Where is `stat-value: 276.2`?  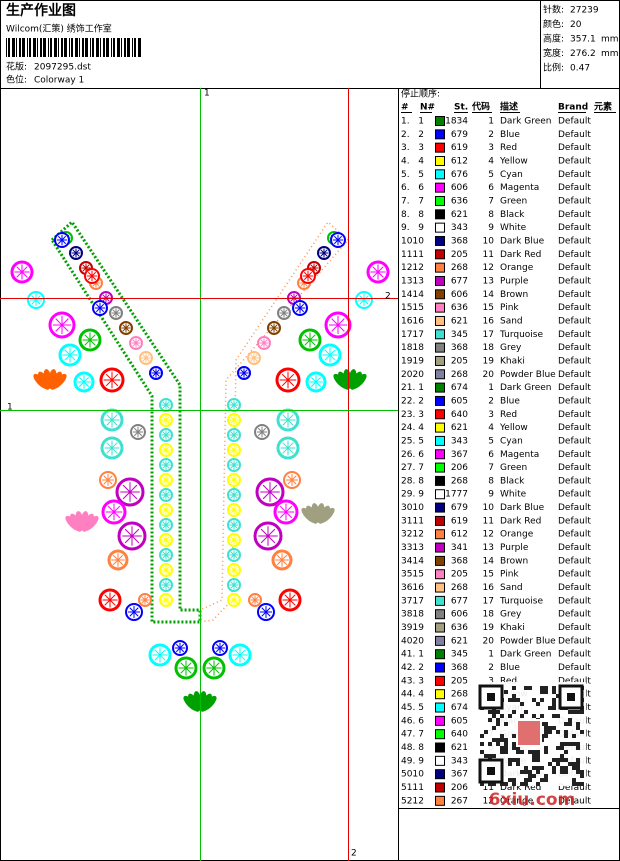
stat-value: 276.2 is located at coordinates (583, 54).